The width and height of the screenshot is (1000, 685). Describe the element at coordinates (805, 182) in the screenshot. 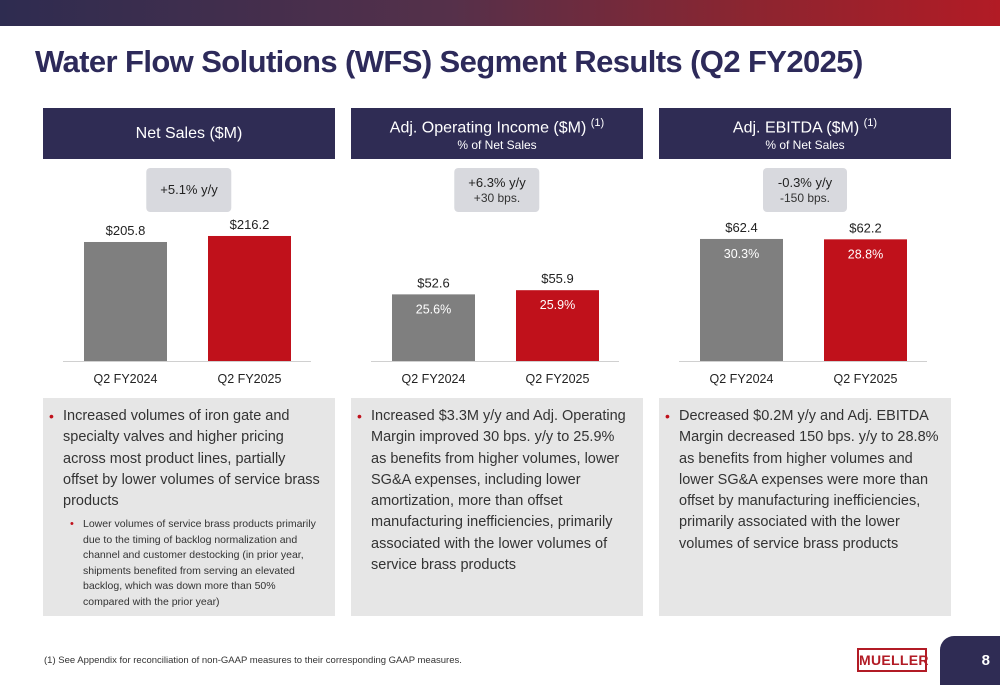

I see `yoy-change: -0.3% y/y` at that location.